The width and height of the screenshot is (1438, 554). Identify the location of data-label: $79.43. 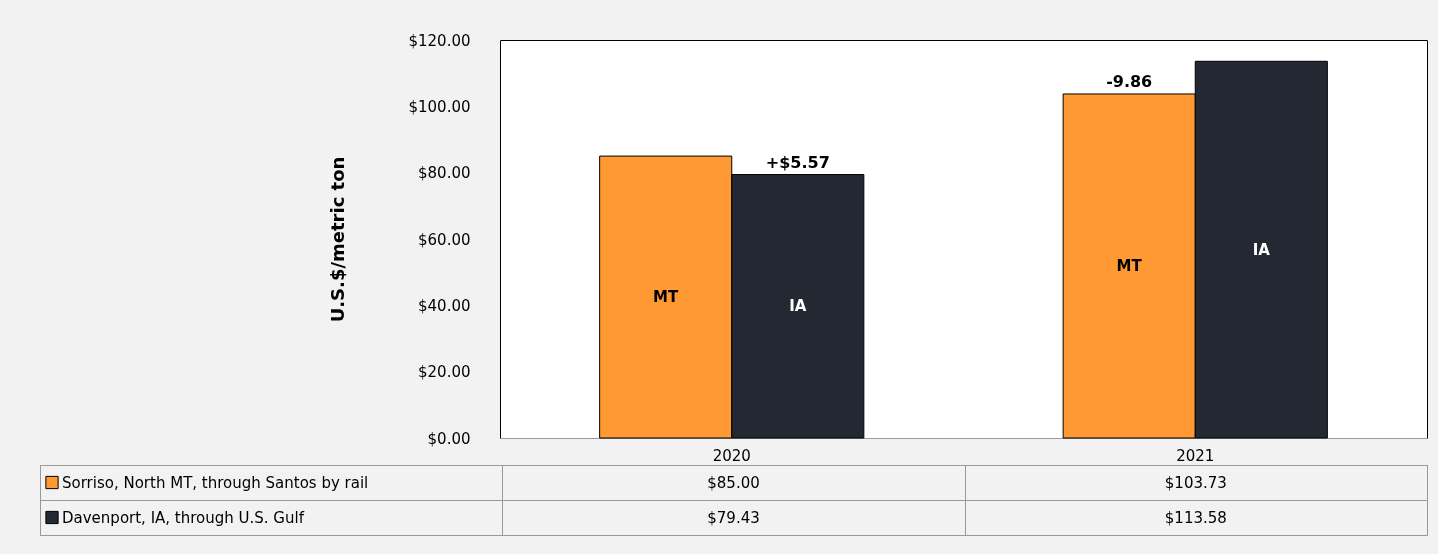
(733, 517).